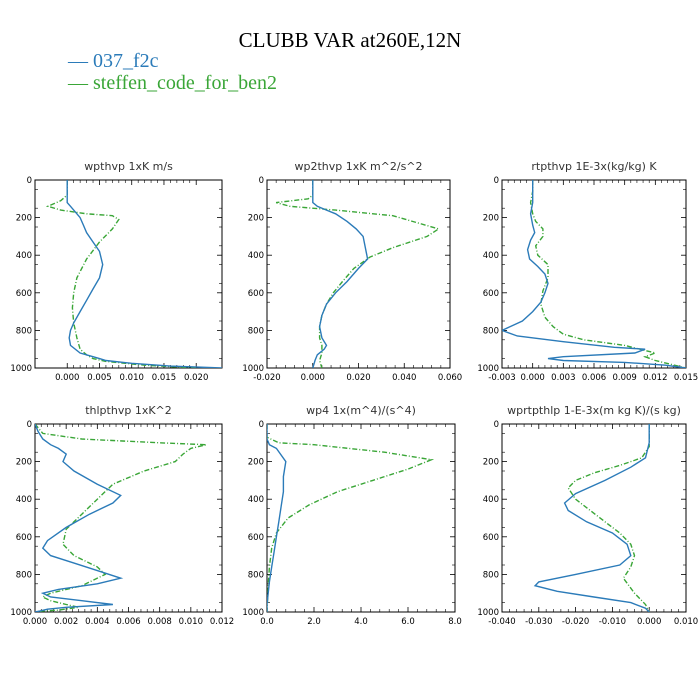 The image size is (700, 700). What do you see at coordinates (538, 622) in the screenshot?
I see `x-tick-label: -0.030` at bounding box center [538, 622].